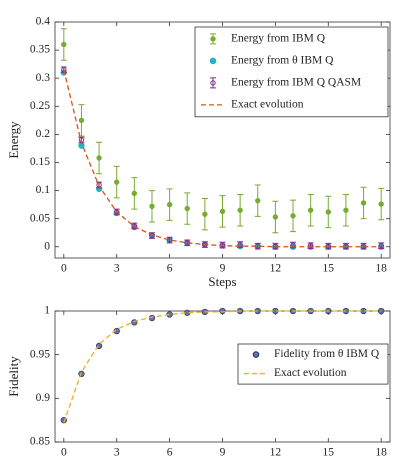  What do you see at coordinates (43, 398) in the screenshot?
I see `y-tick-label: 0.9` at bounding box center [43, 398].